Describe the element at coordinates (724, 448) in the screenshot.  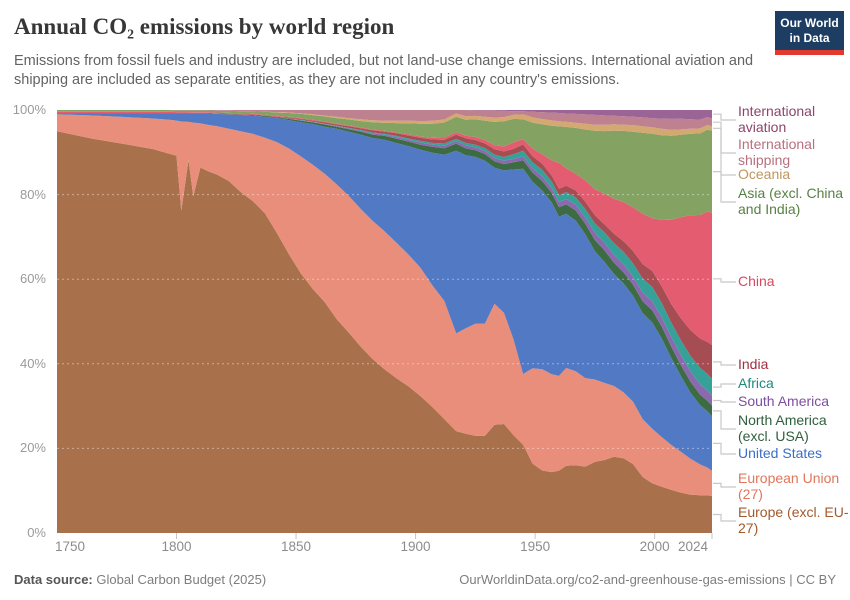
I see `legend-connector-us` at that location.